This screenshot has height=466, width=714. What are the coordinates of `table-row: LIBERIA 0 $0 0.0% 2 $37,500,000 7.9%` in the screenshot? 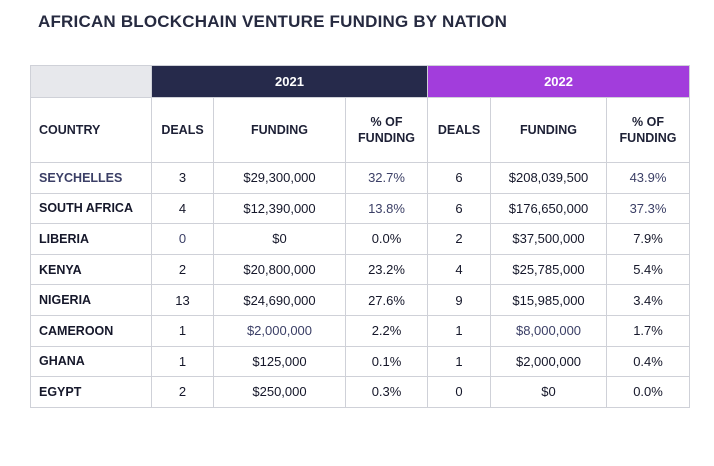 It's located at (360, 239).